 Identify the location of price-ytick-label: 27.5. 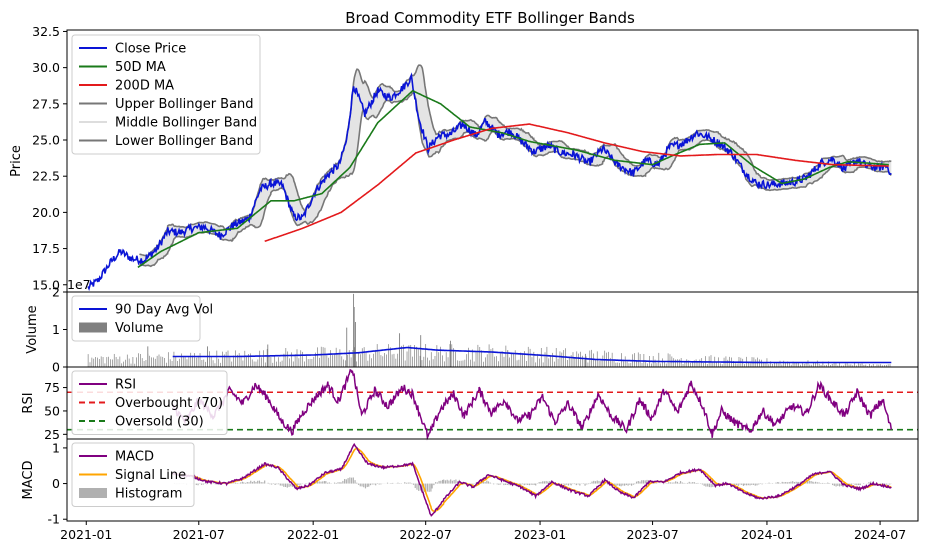
(46, 103).